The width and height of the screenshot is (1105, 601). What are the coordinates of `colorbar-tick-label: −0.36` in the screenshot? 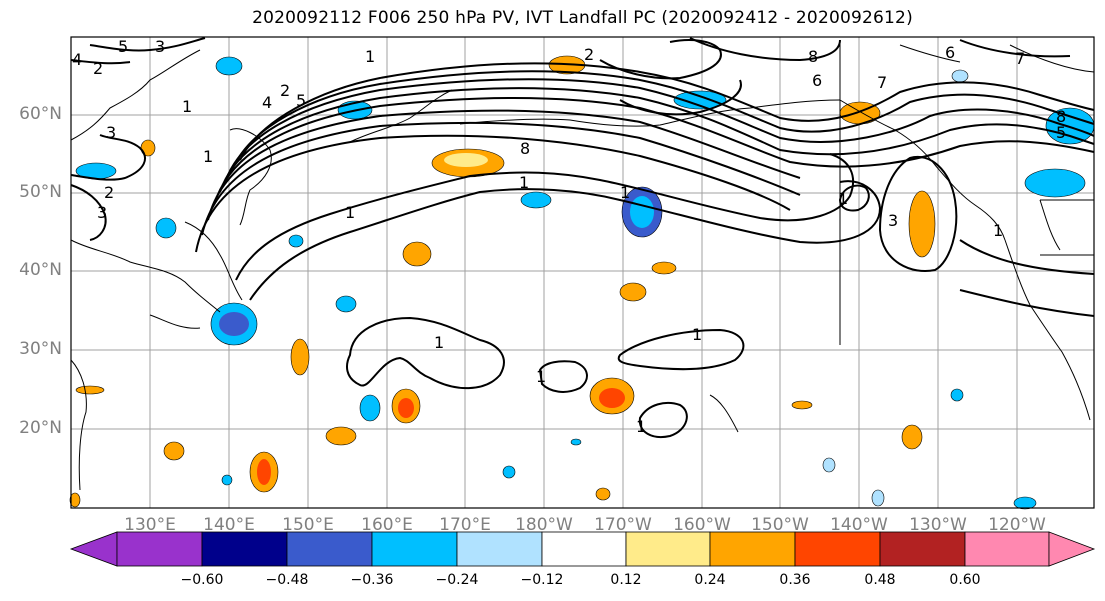 It's located at (372, 580).